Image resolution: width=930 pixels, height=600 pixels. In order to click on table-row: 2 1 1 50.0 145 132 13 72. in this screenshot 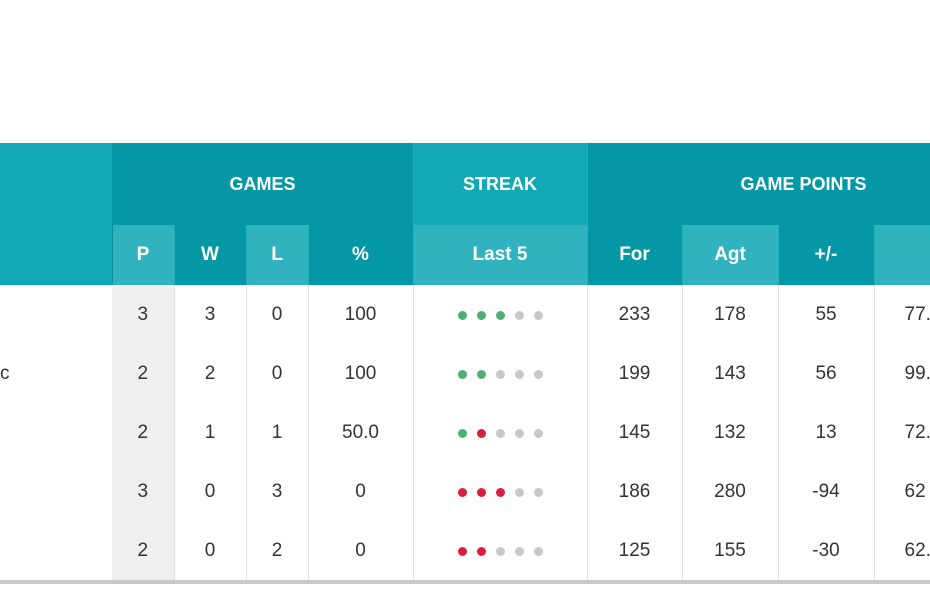, I will do `click(465, 432)`.